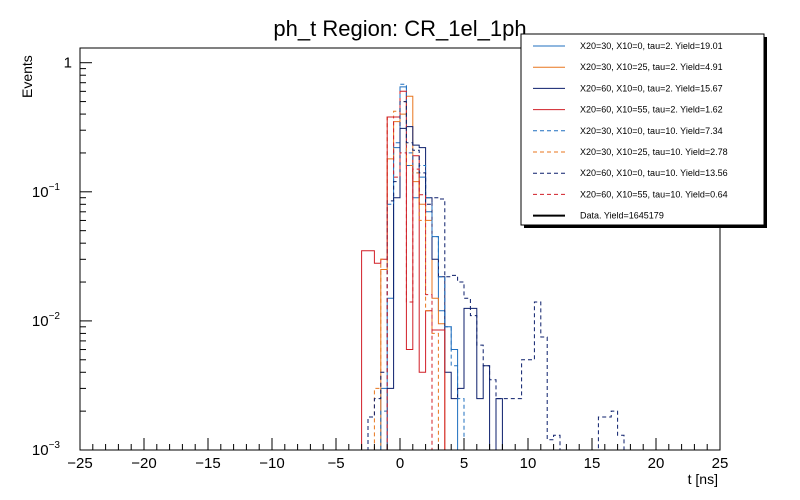  What do you see at coordinates (46, 191) in the screenshot?
I see `y-tick-label: 10⁻¹` at bounding box center [46, 191].